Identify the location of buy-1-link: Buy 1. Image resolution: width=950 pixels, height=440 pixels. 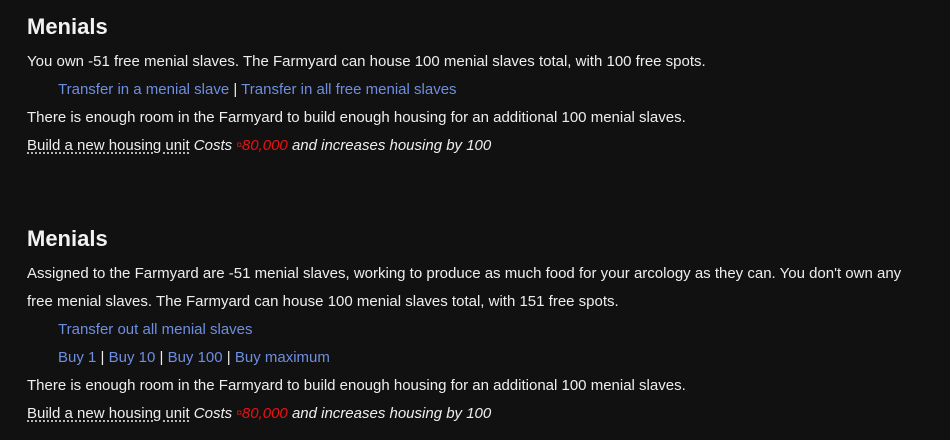
(77, 357).